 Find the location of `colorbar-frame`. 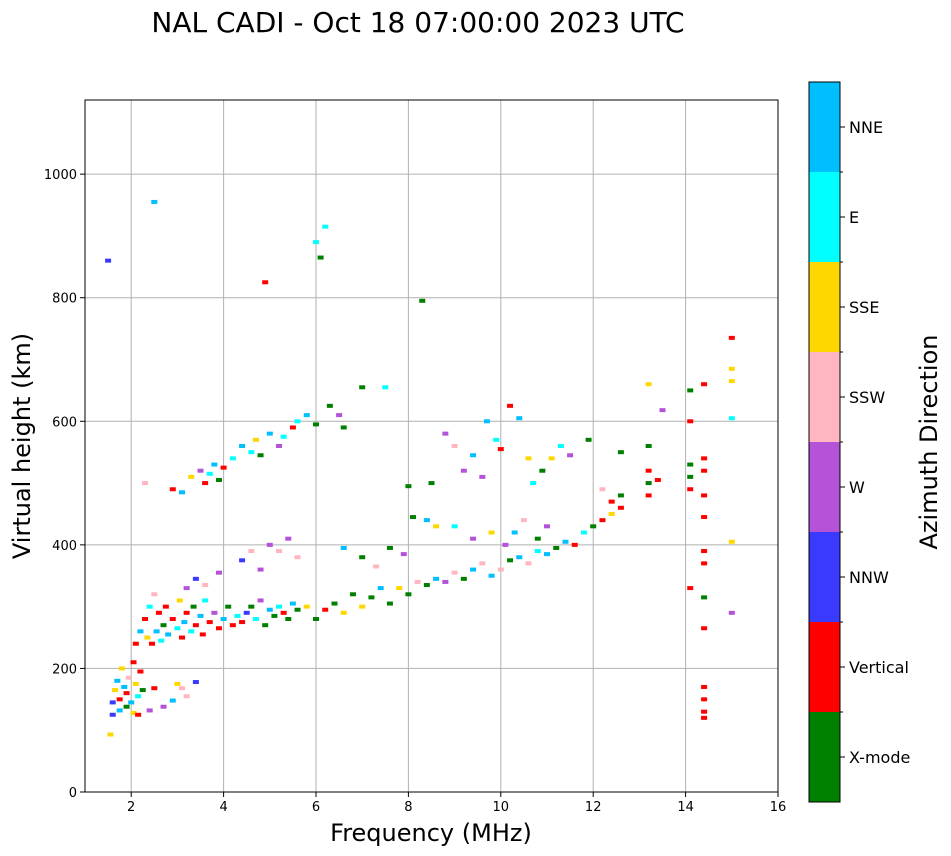

colorbar-frame is located at coordinates (824, 442).